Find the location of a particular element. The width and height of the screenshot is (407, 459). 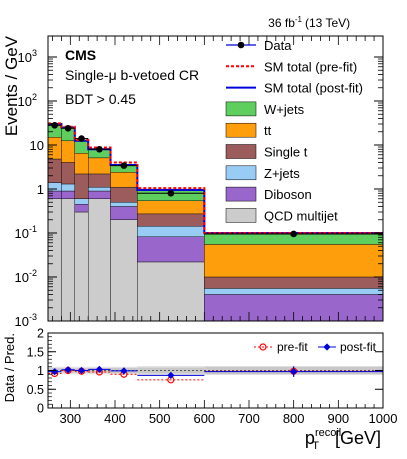

legend-label-qcd: QCD multijet is located at coordinates (301, 215).